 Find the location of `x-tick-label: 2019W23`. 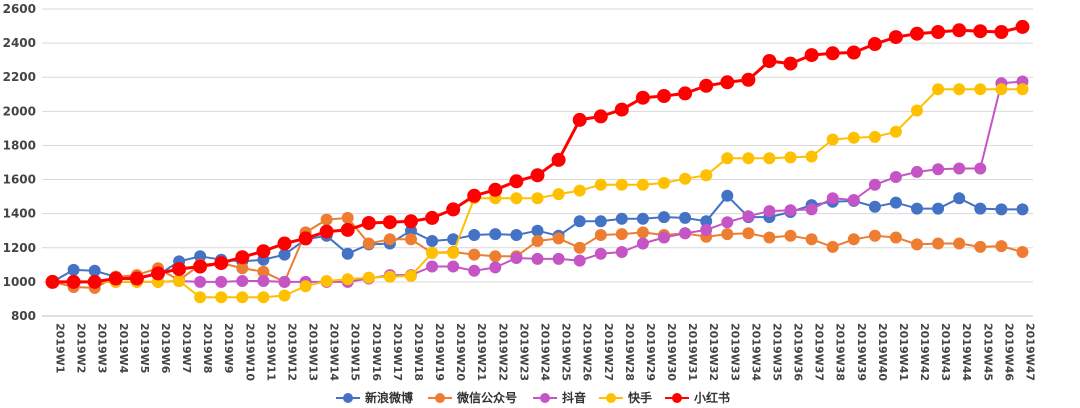

x-tick-label: 2019W23 is located at coordinates (523, 352).